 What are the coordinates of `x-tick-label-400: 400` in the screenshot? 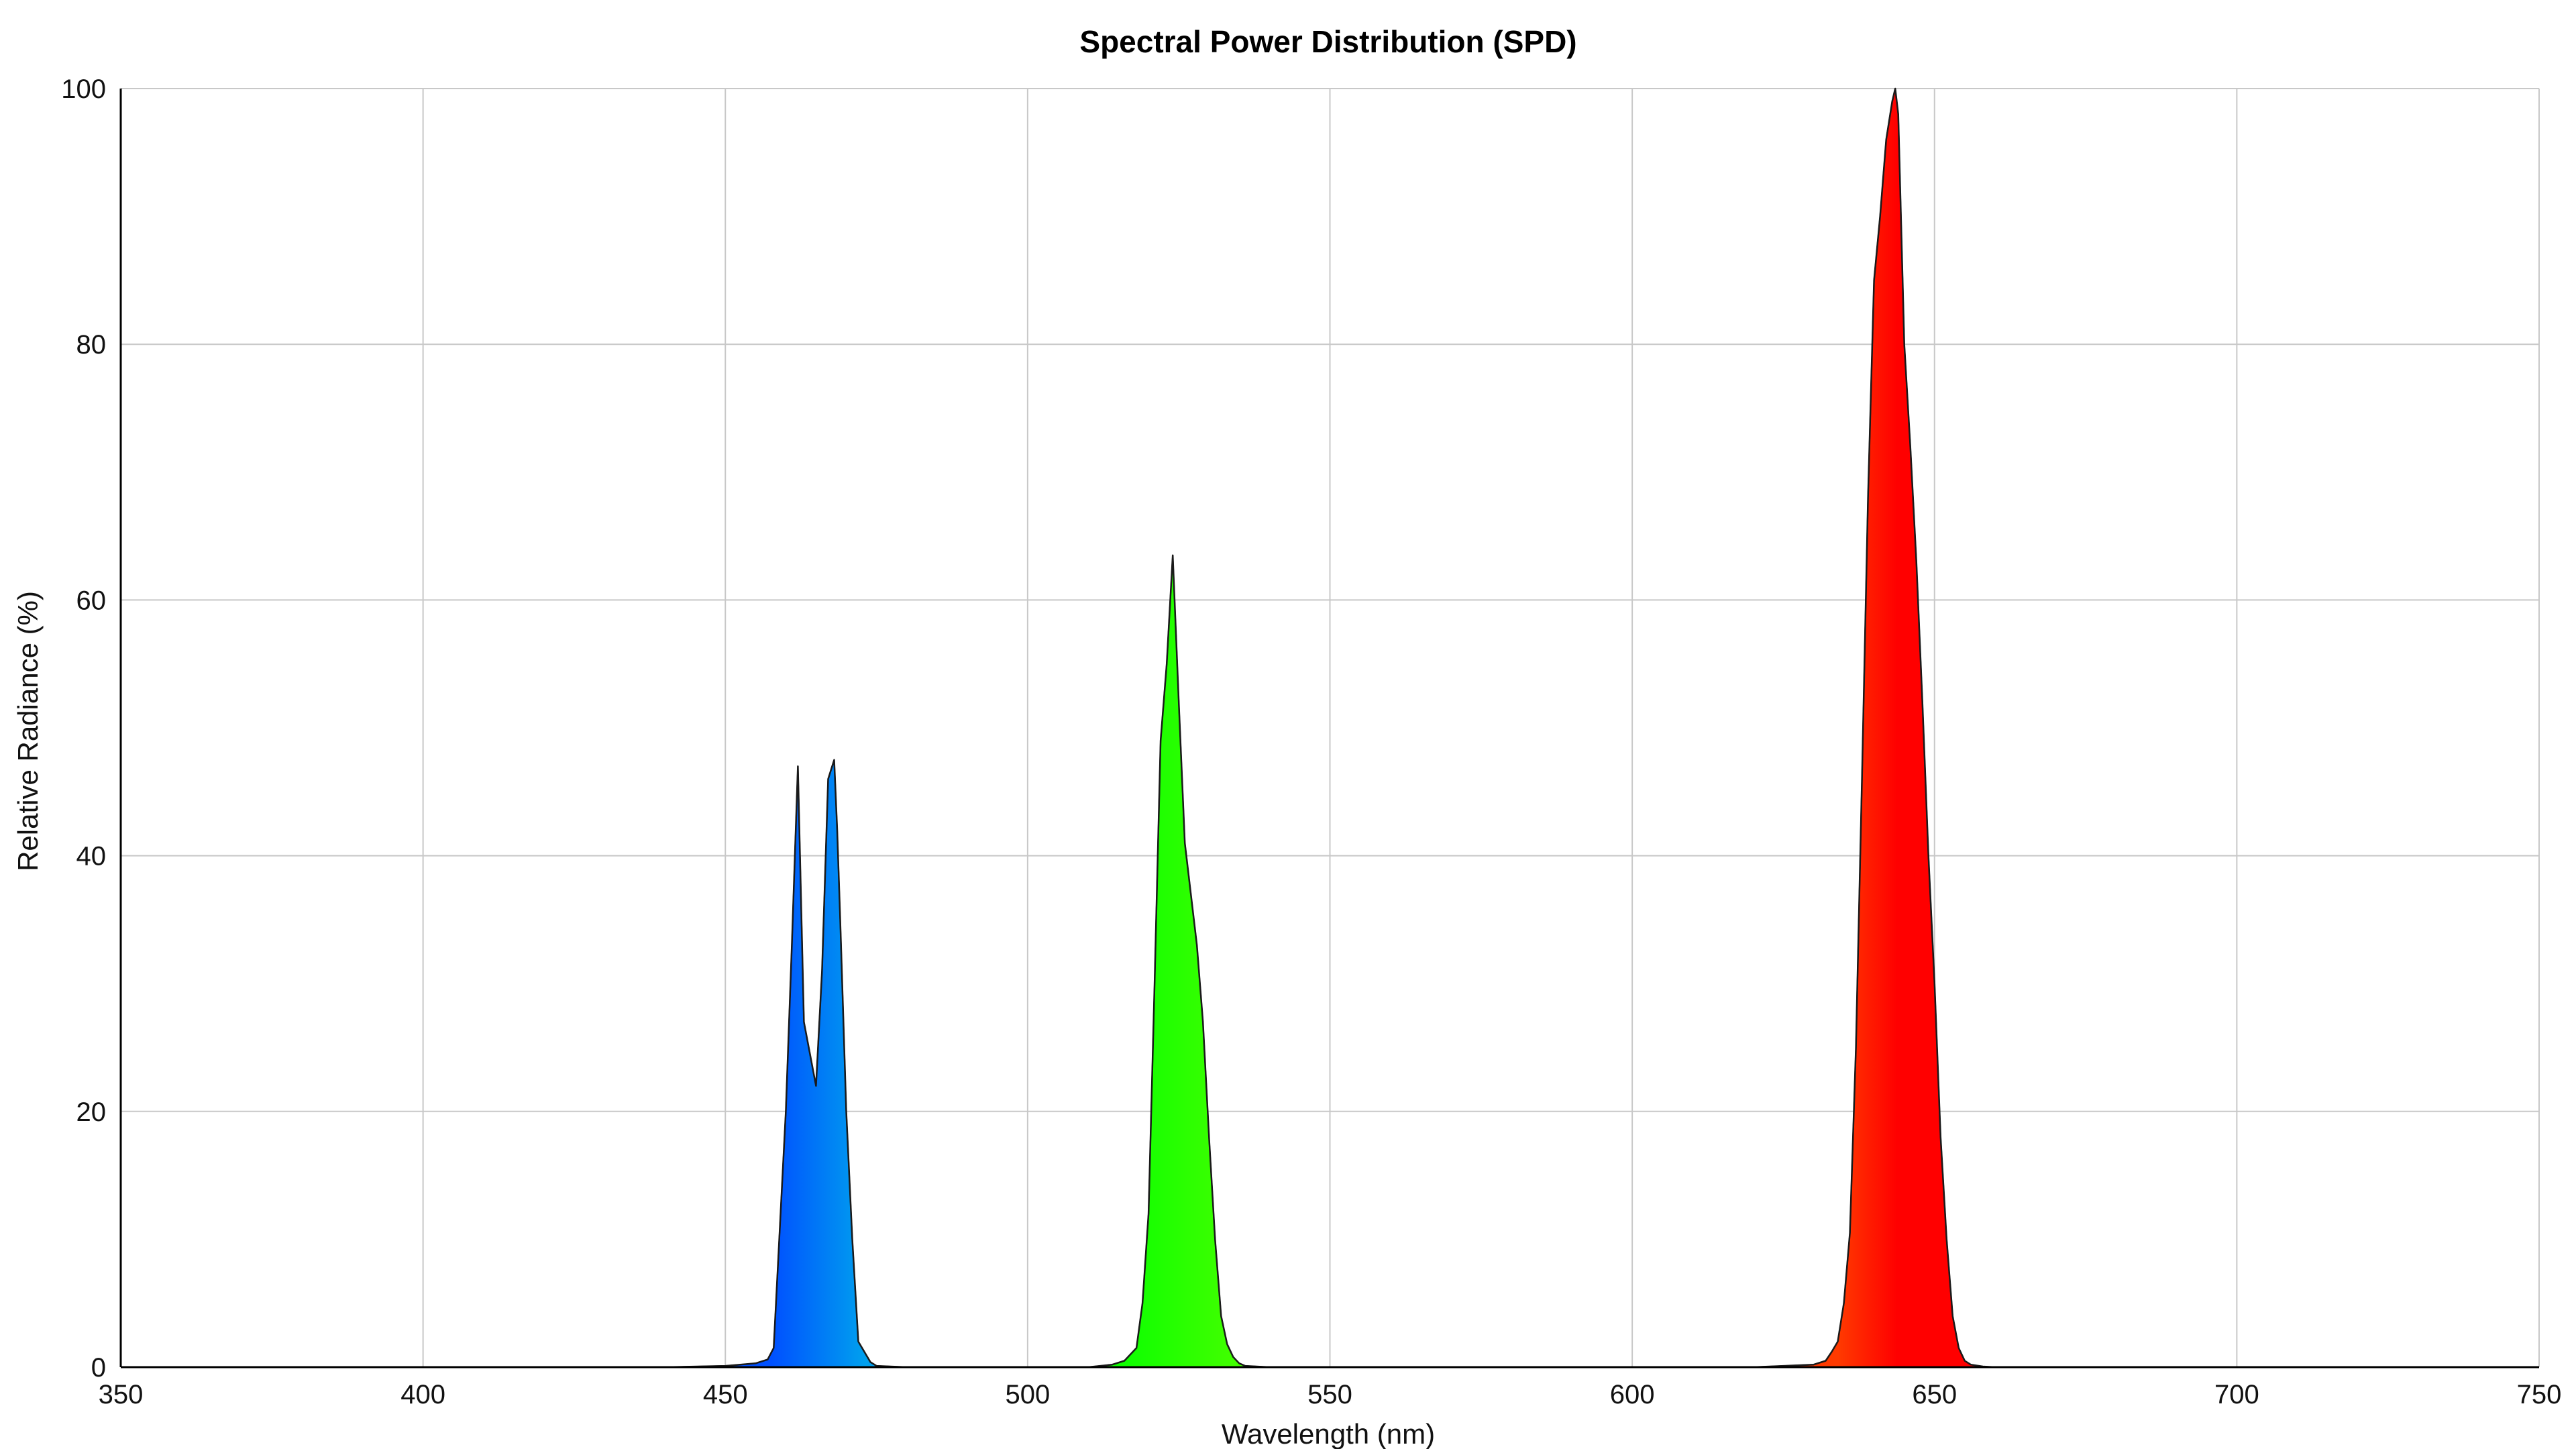 It's located at (422, 1394).